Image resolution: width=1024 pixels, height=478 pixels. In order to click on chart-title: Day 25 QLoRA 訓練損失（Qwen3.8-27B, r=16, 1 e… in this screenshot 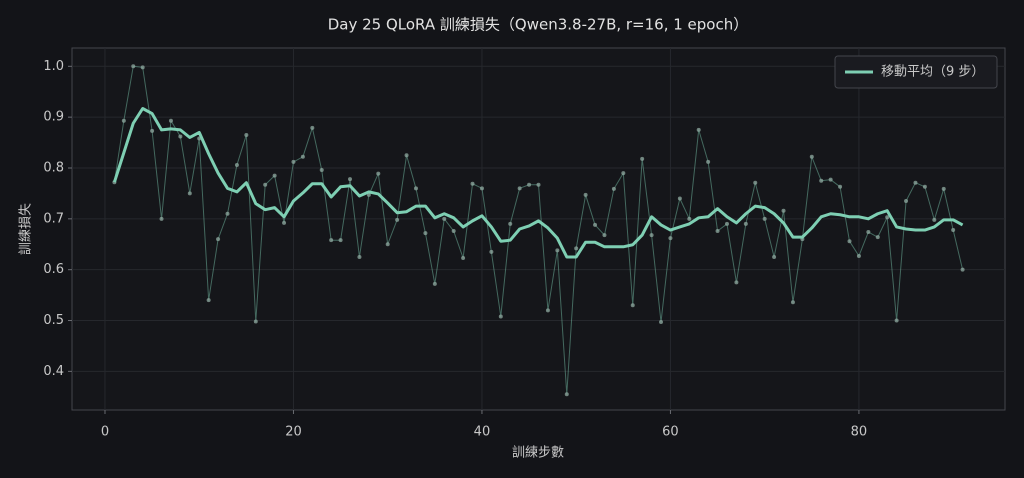, I will do `click(538, 25)`.